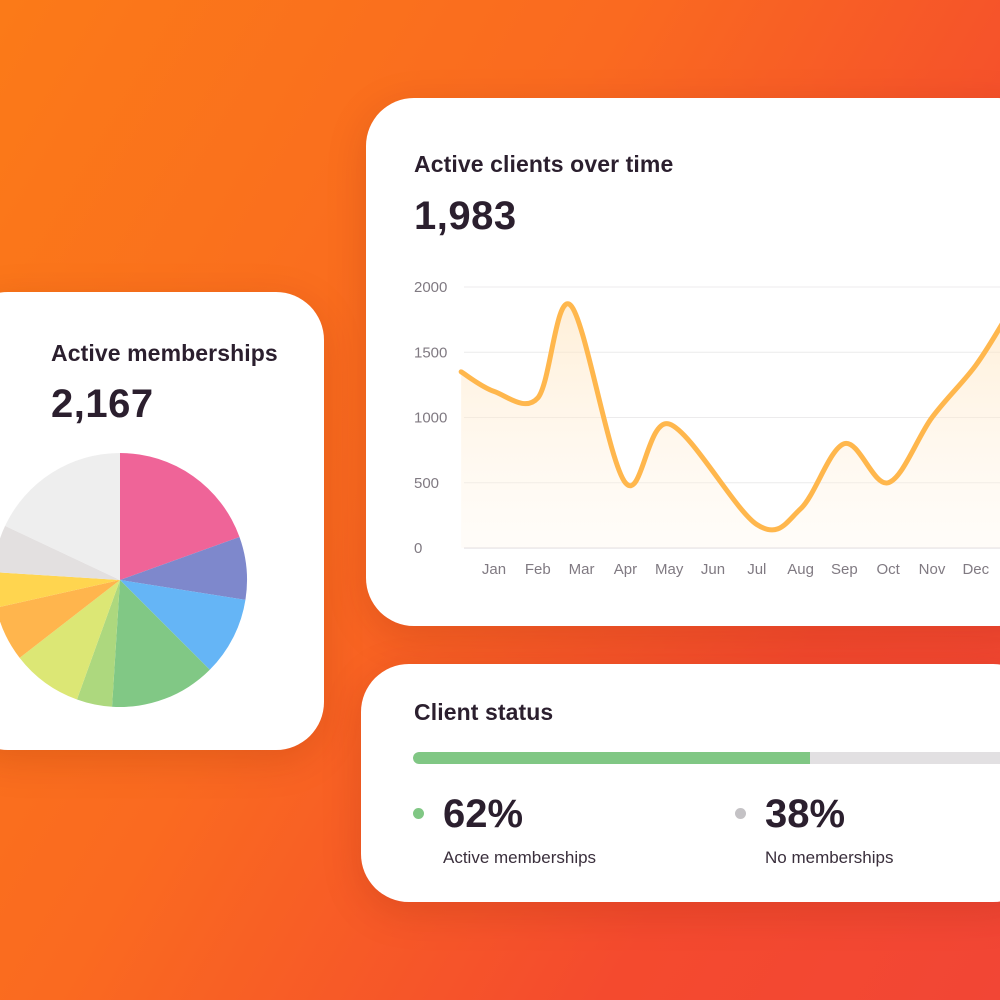 This screenshot has height=1000, width=1000. I want to click on inactive-label: No memberships, so click(829, 857).